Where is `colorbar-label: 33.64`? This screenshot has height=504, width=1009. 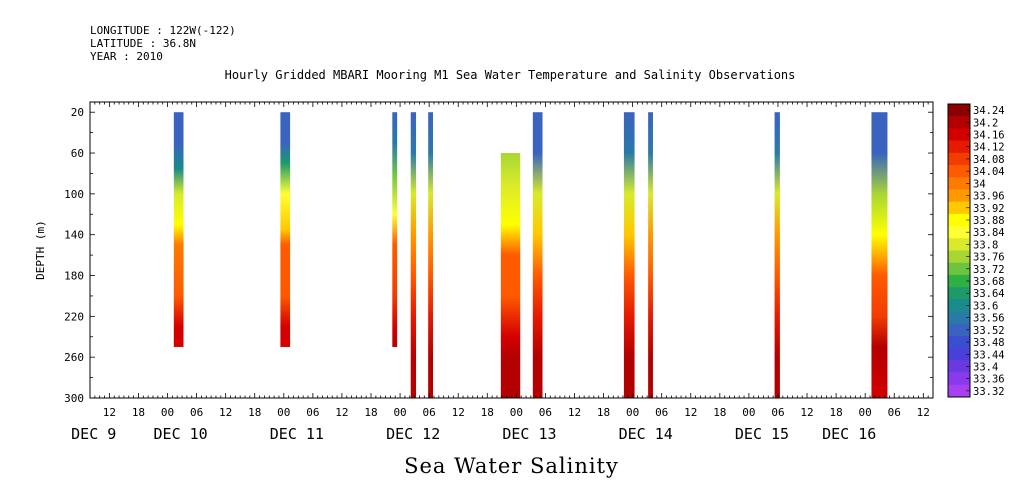
colorbar-label: 33.64 is located at coordinates (989, 294).